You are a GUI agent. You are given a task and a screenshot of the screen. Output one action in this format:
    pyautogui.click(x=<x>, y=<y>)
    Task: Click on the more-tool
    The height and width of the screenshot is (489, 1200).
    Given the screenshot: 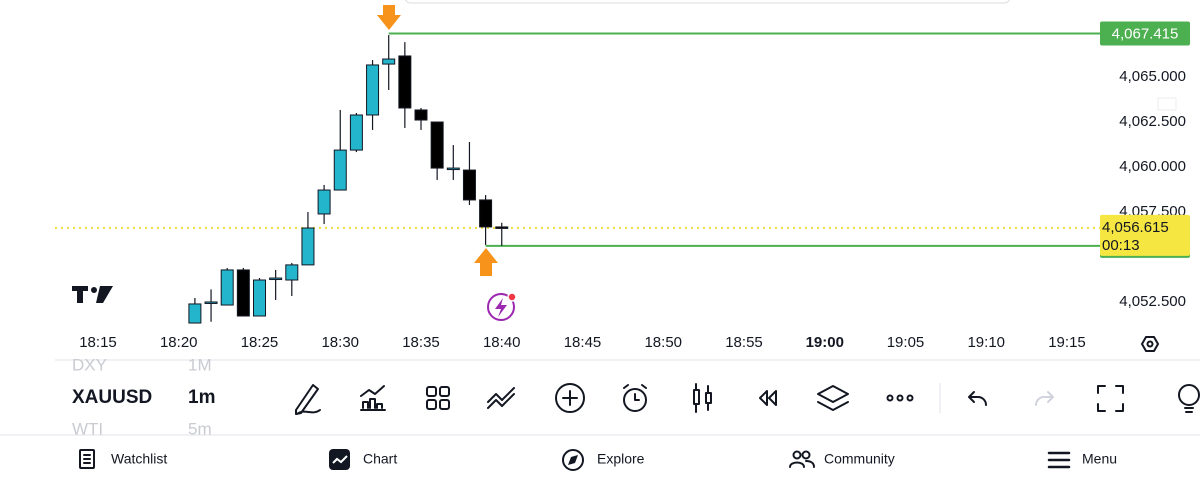 What is the action you would take?
    pyautogui.click(x=900, y=398)
    